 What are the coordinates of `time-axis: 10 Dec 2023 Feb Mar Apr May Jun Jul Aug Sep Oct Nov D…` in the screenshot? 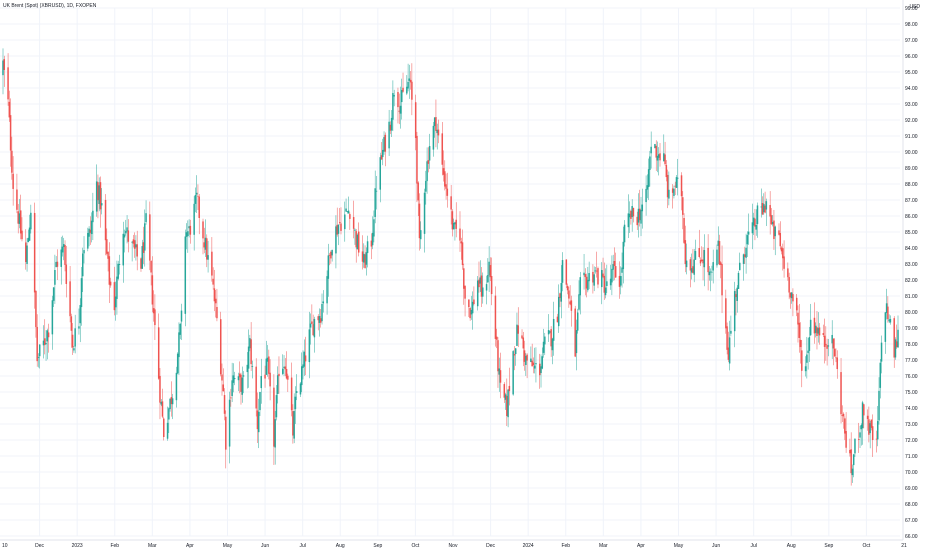 It's located at (454, 546).